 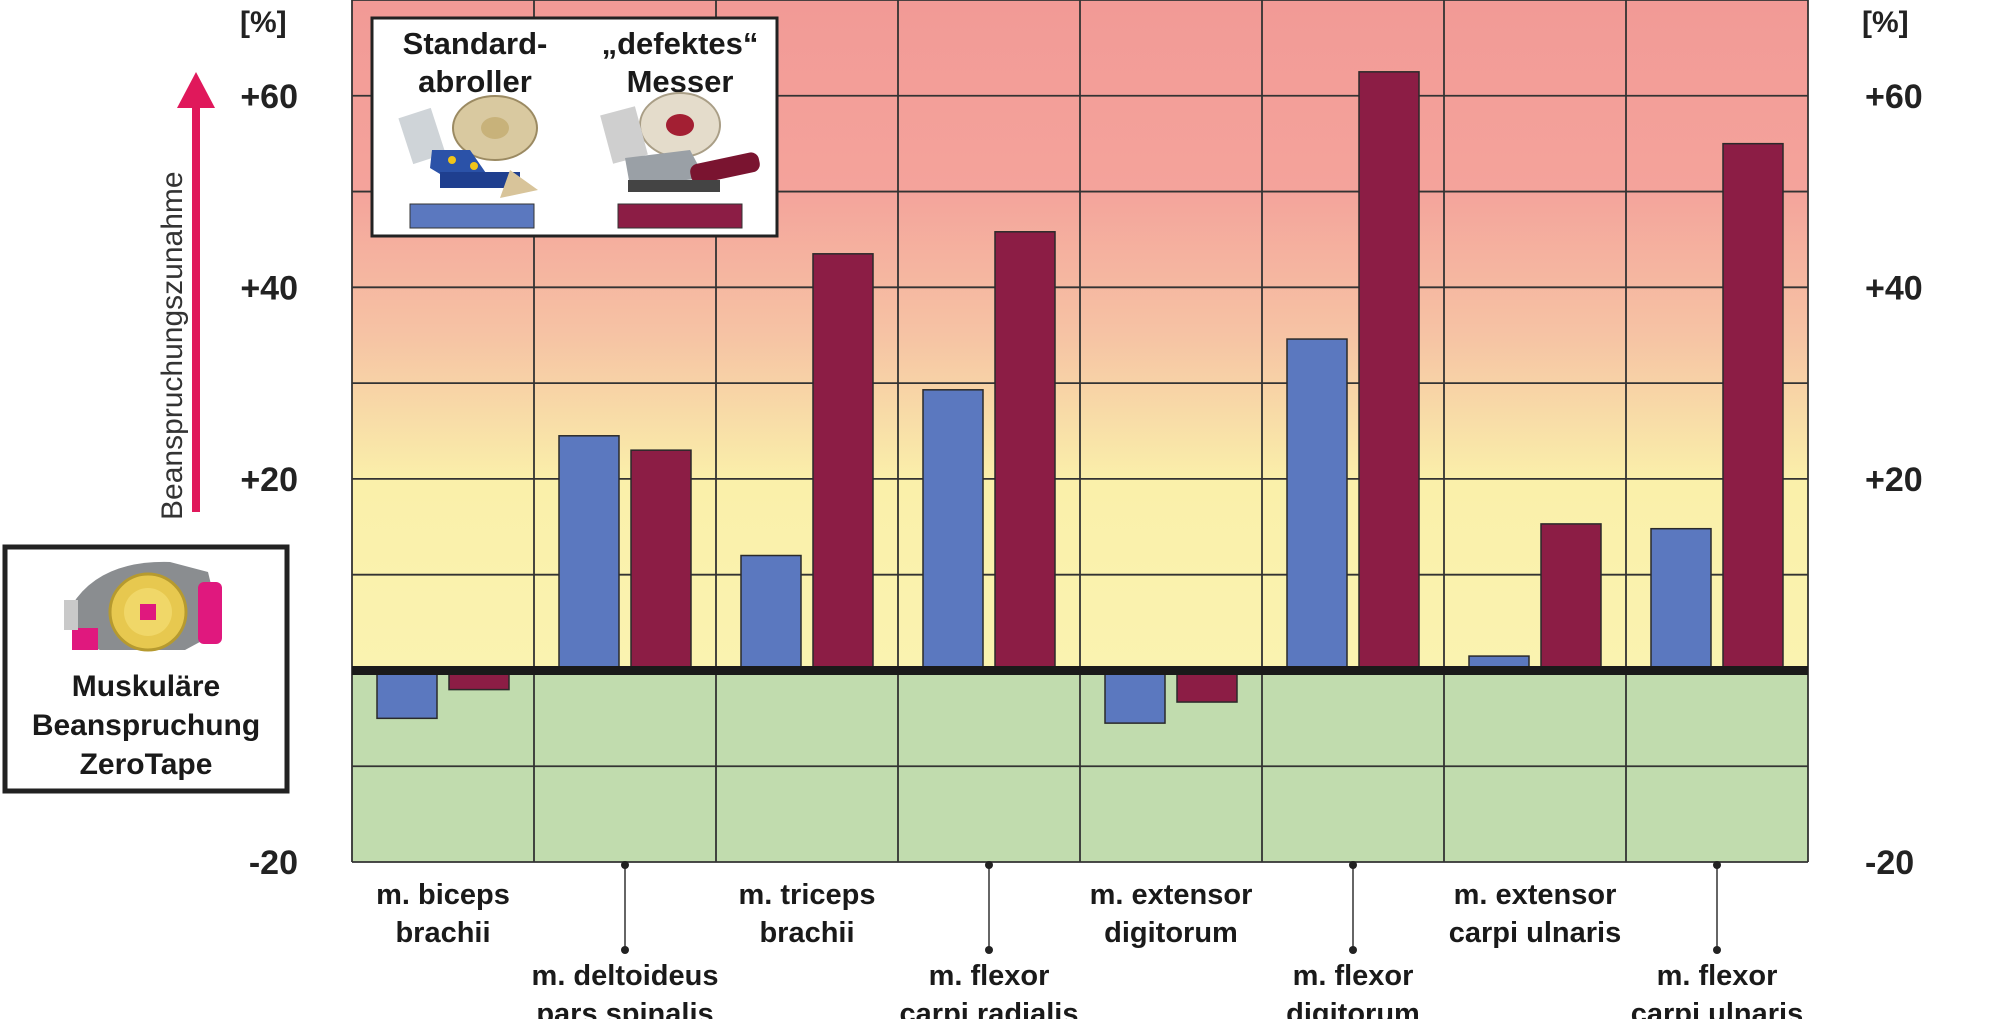 What do you see at coordinates (625, 976) in the screenshot?
I see `x-category-label: m. deltoideus` at bounding box center [625, 976].